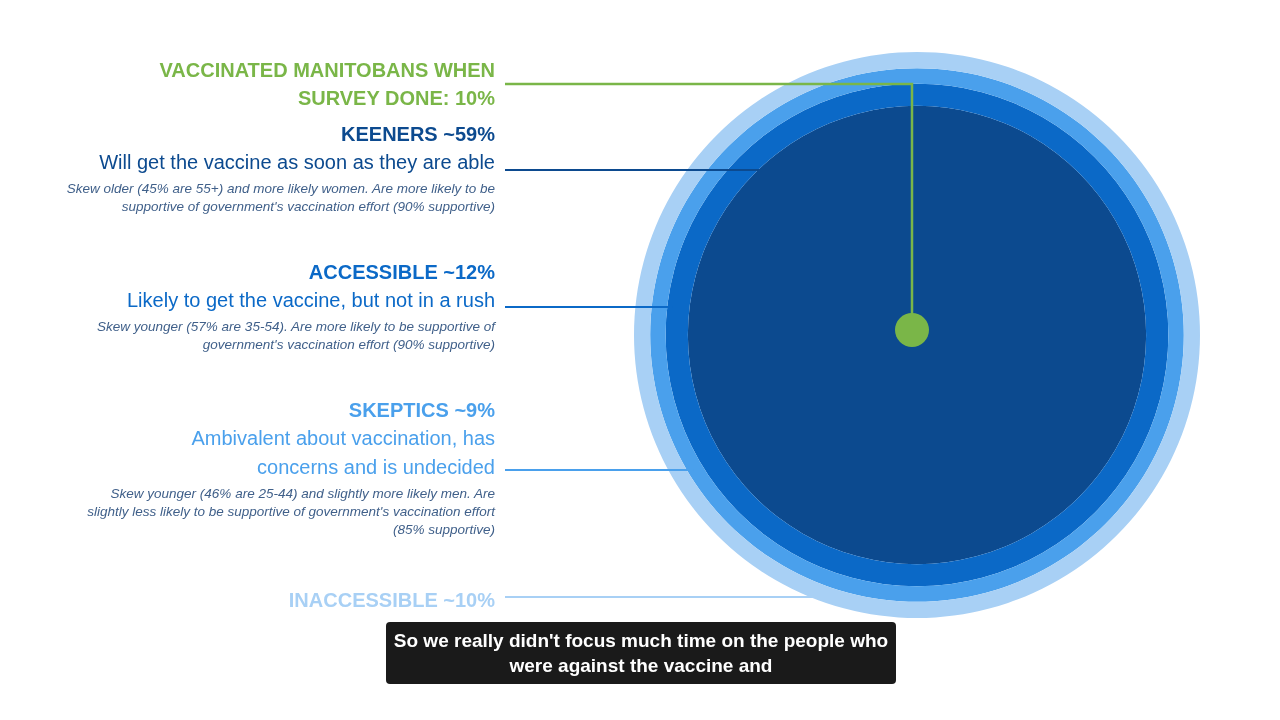 The width and height of the screenshot is (1280, 720). What do you see at coordinates (363, 600) in the screenshot?
I see `category-label: INACCESSIBLE` at bounding box center [363, 600].